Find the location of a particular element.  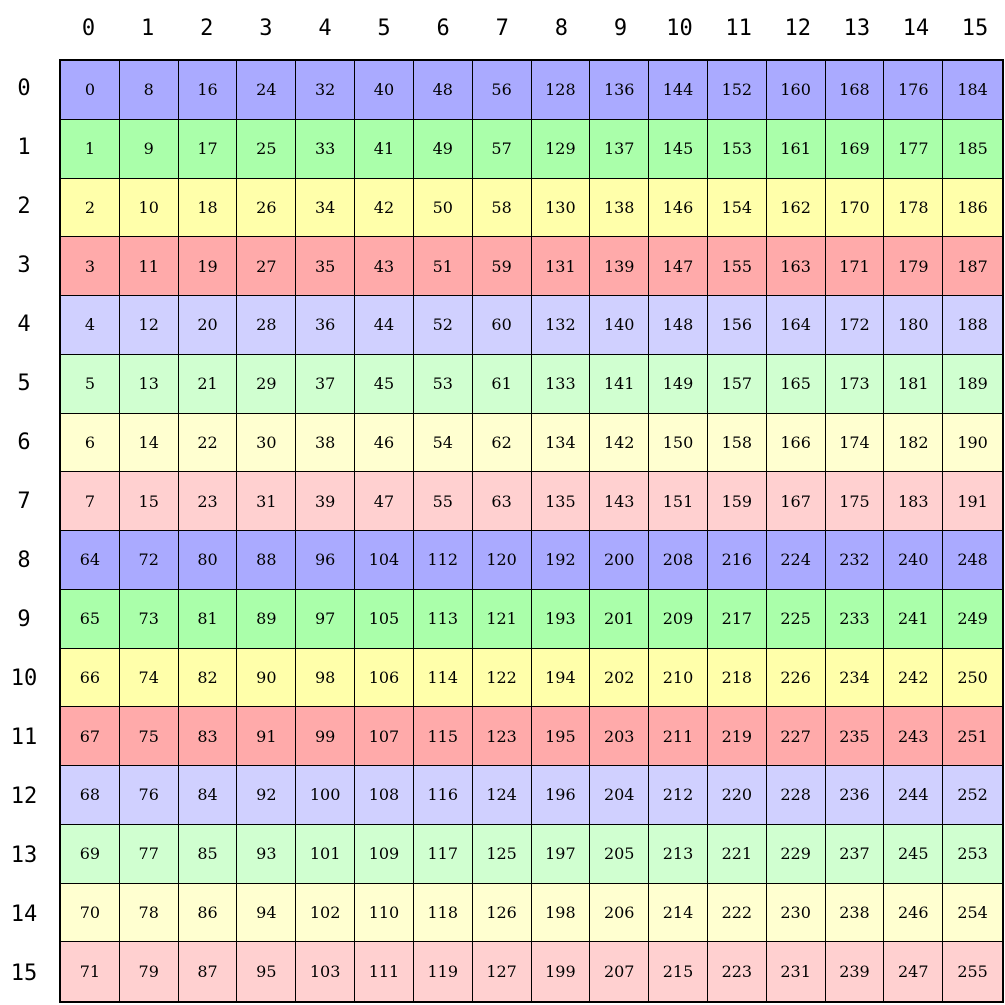

grid-cell: 235 is located at coordinates (855, 736).